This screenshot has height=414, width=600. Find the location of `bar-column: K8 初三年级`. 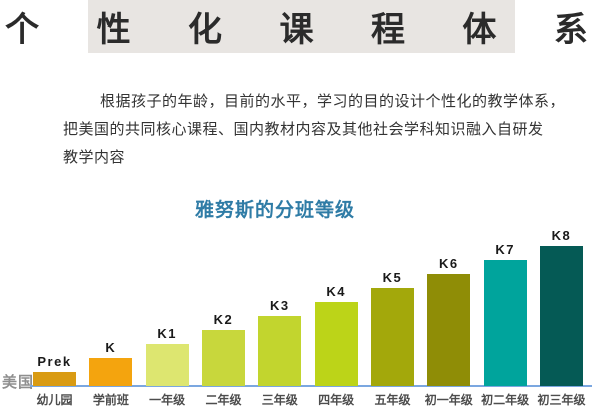

bar-column: K8 初三年级 is located at coordinates (561, 317).